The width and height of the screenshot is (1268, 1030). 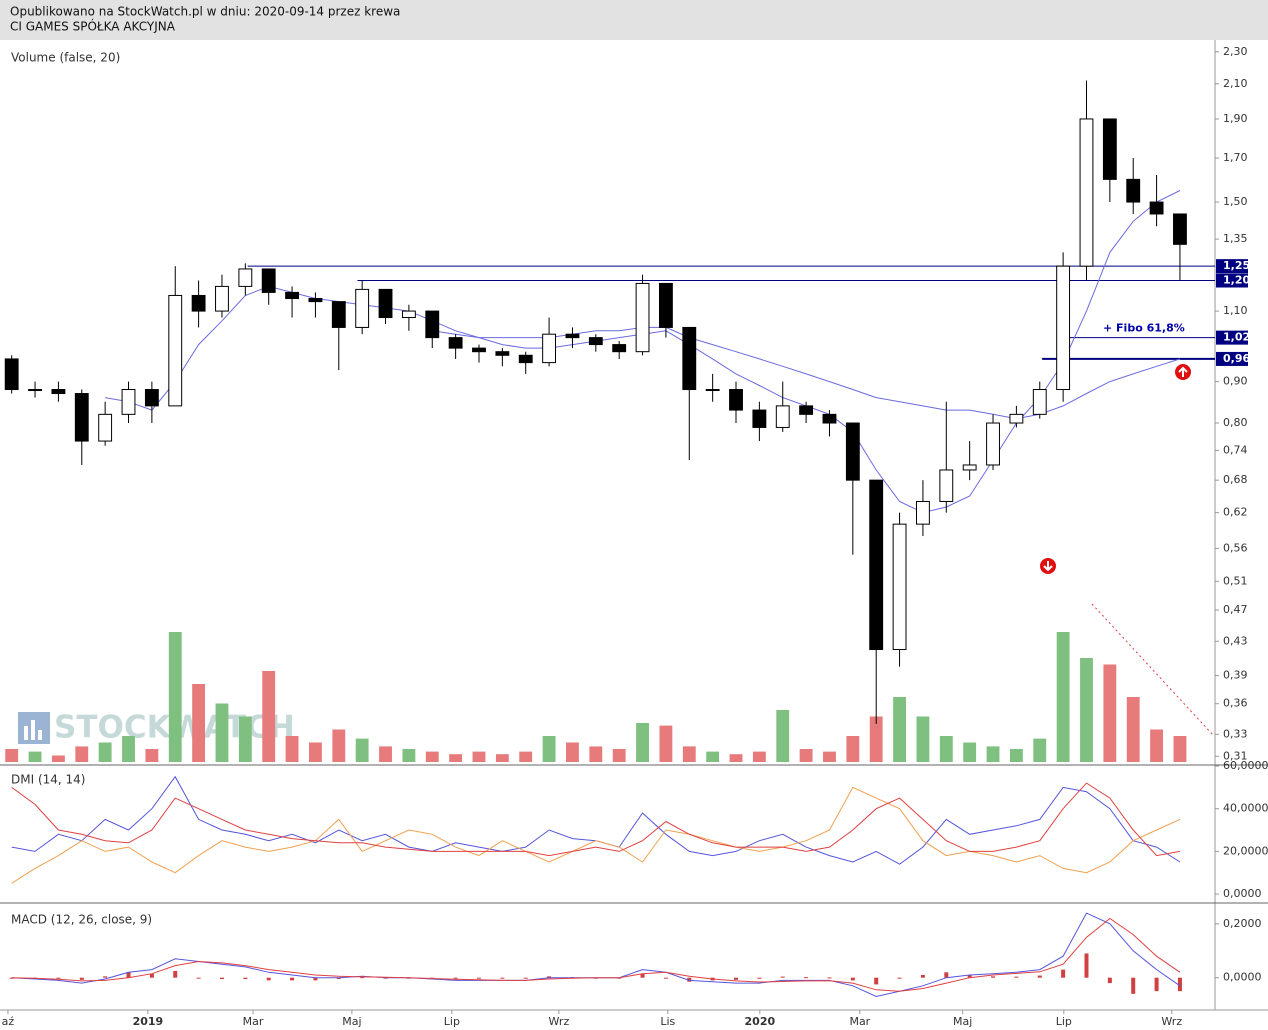 I want to click on y-tick-label: 0,56, so click(x=1235, y=547).